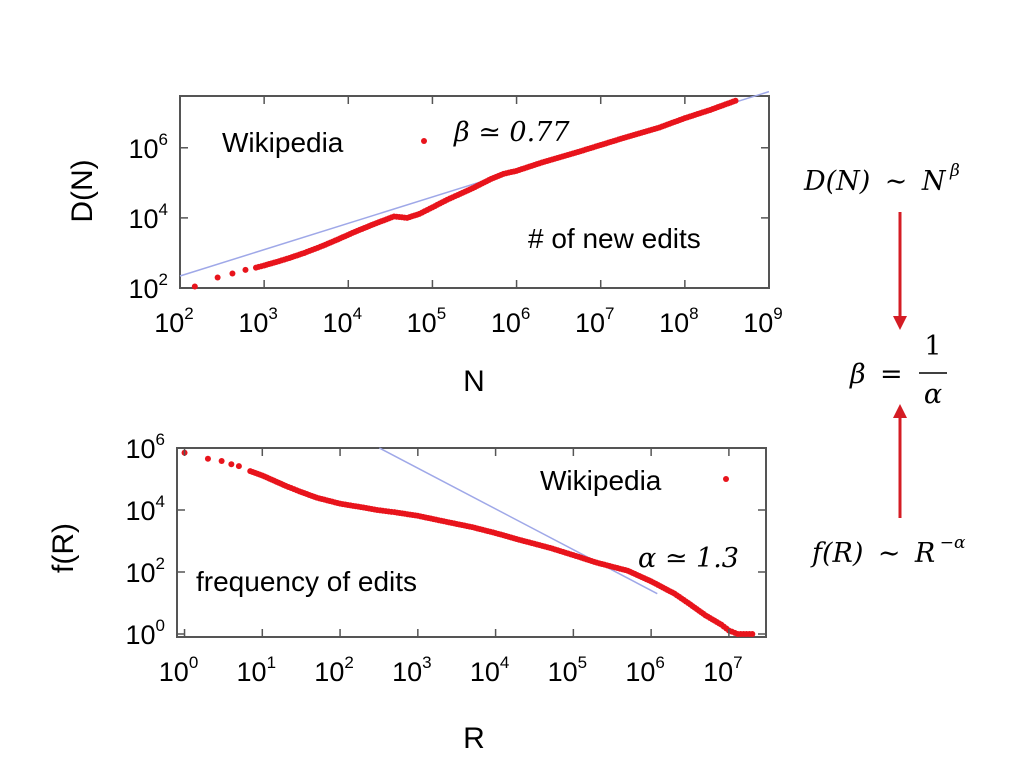 The width and height of the screenshot is (1024, 768). What do you see at coordinates (726, 479) in the screenshot?
I see `chart-bottom-legend-marker` at bounding box center [726, 479].